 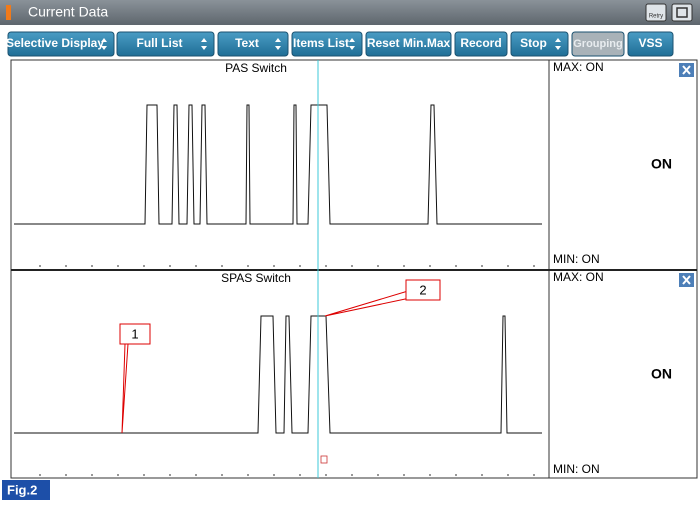 What do you see at coordinates (125, 388) in the screenshot?
I see `callout-1-pointer` at bounding box center [125, 388].